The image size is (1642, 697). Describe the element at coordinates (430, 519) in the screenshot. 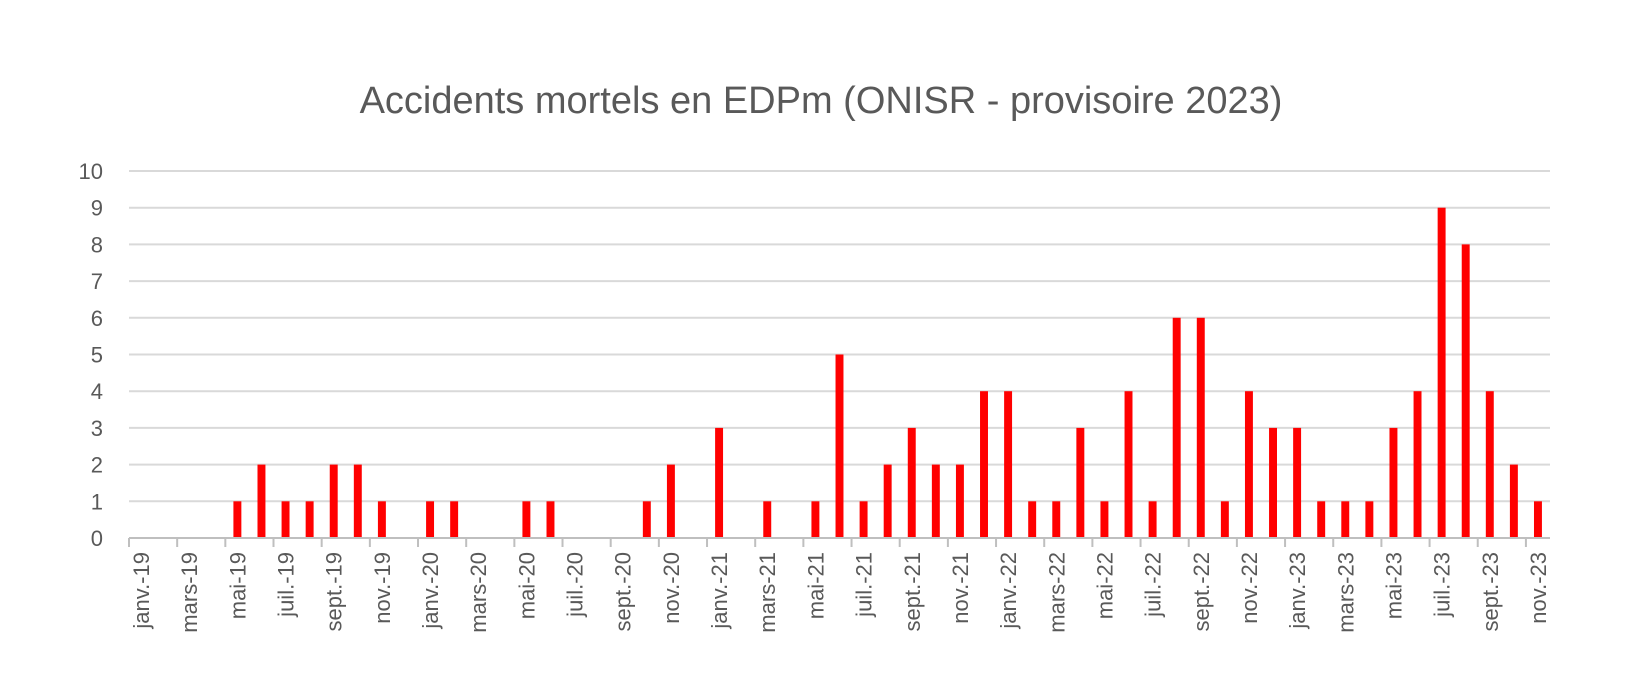

I see `bar-janv.-20` at that location.